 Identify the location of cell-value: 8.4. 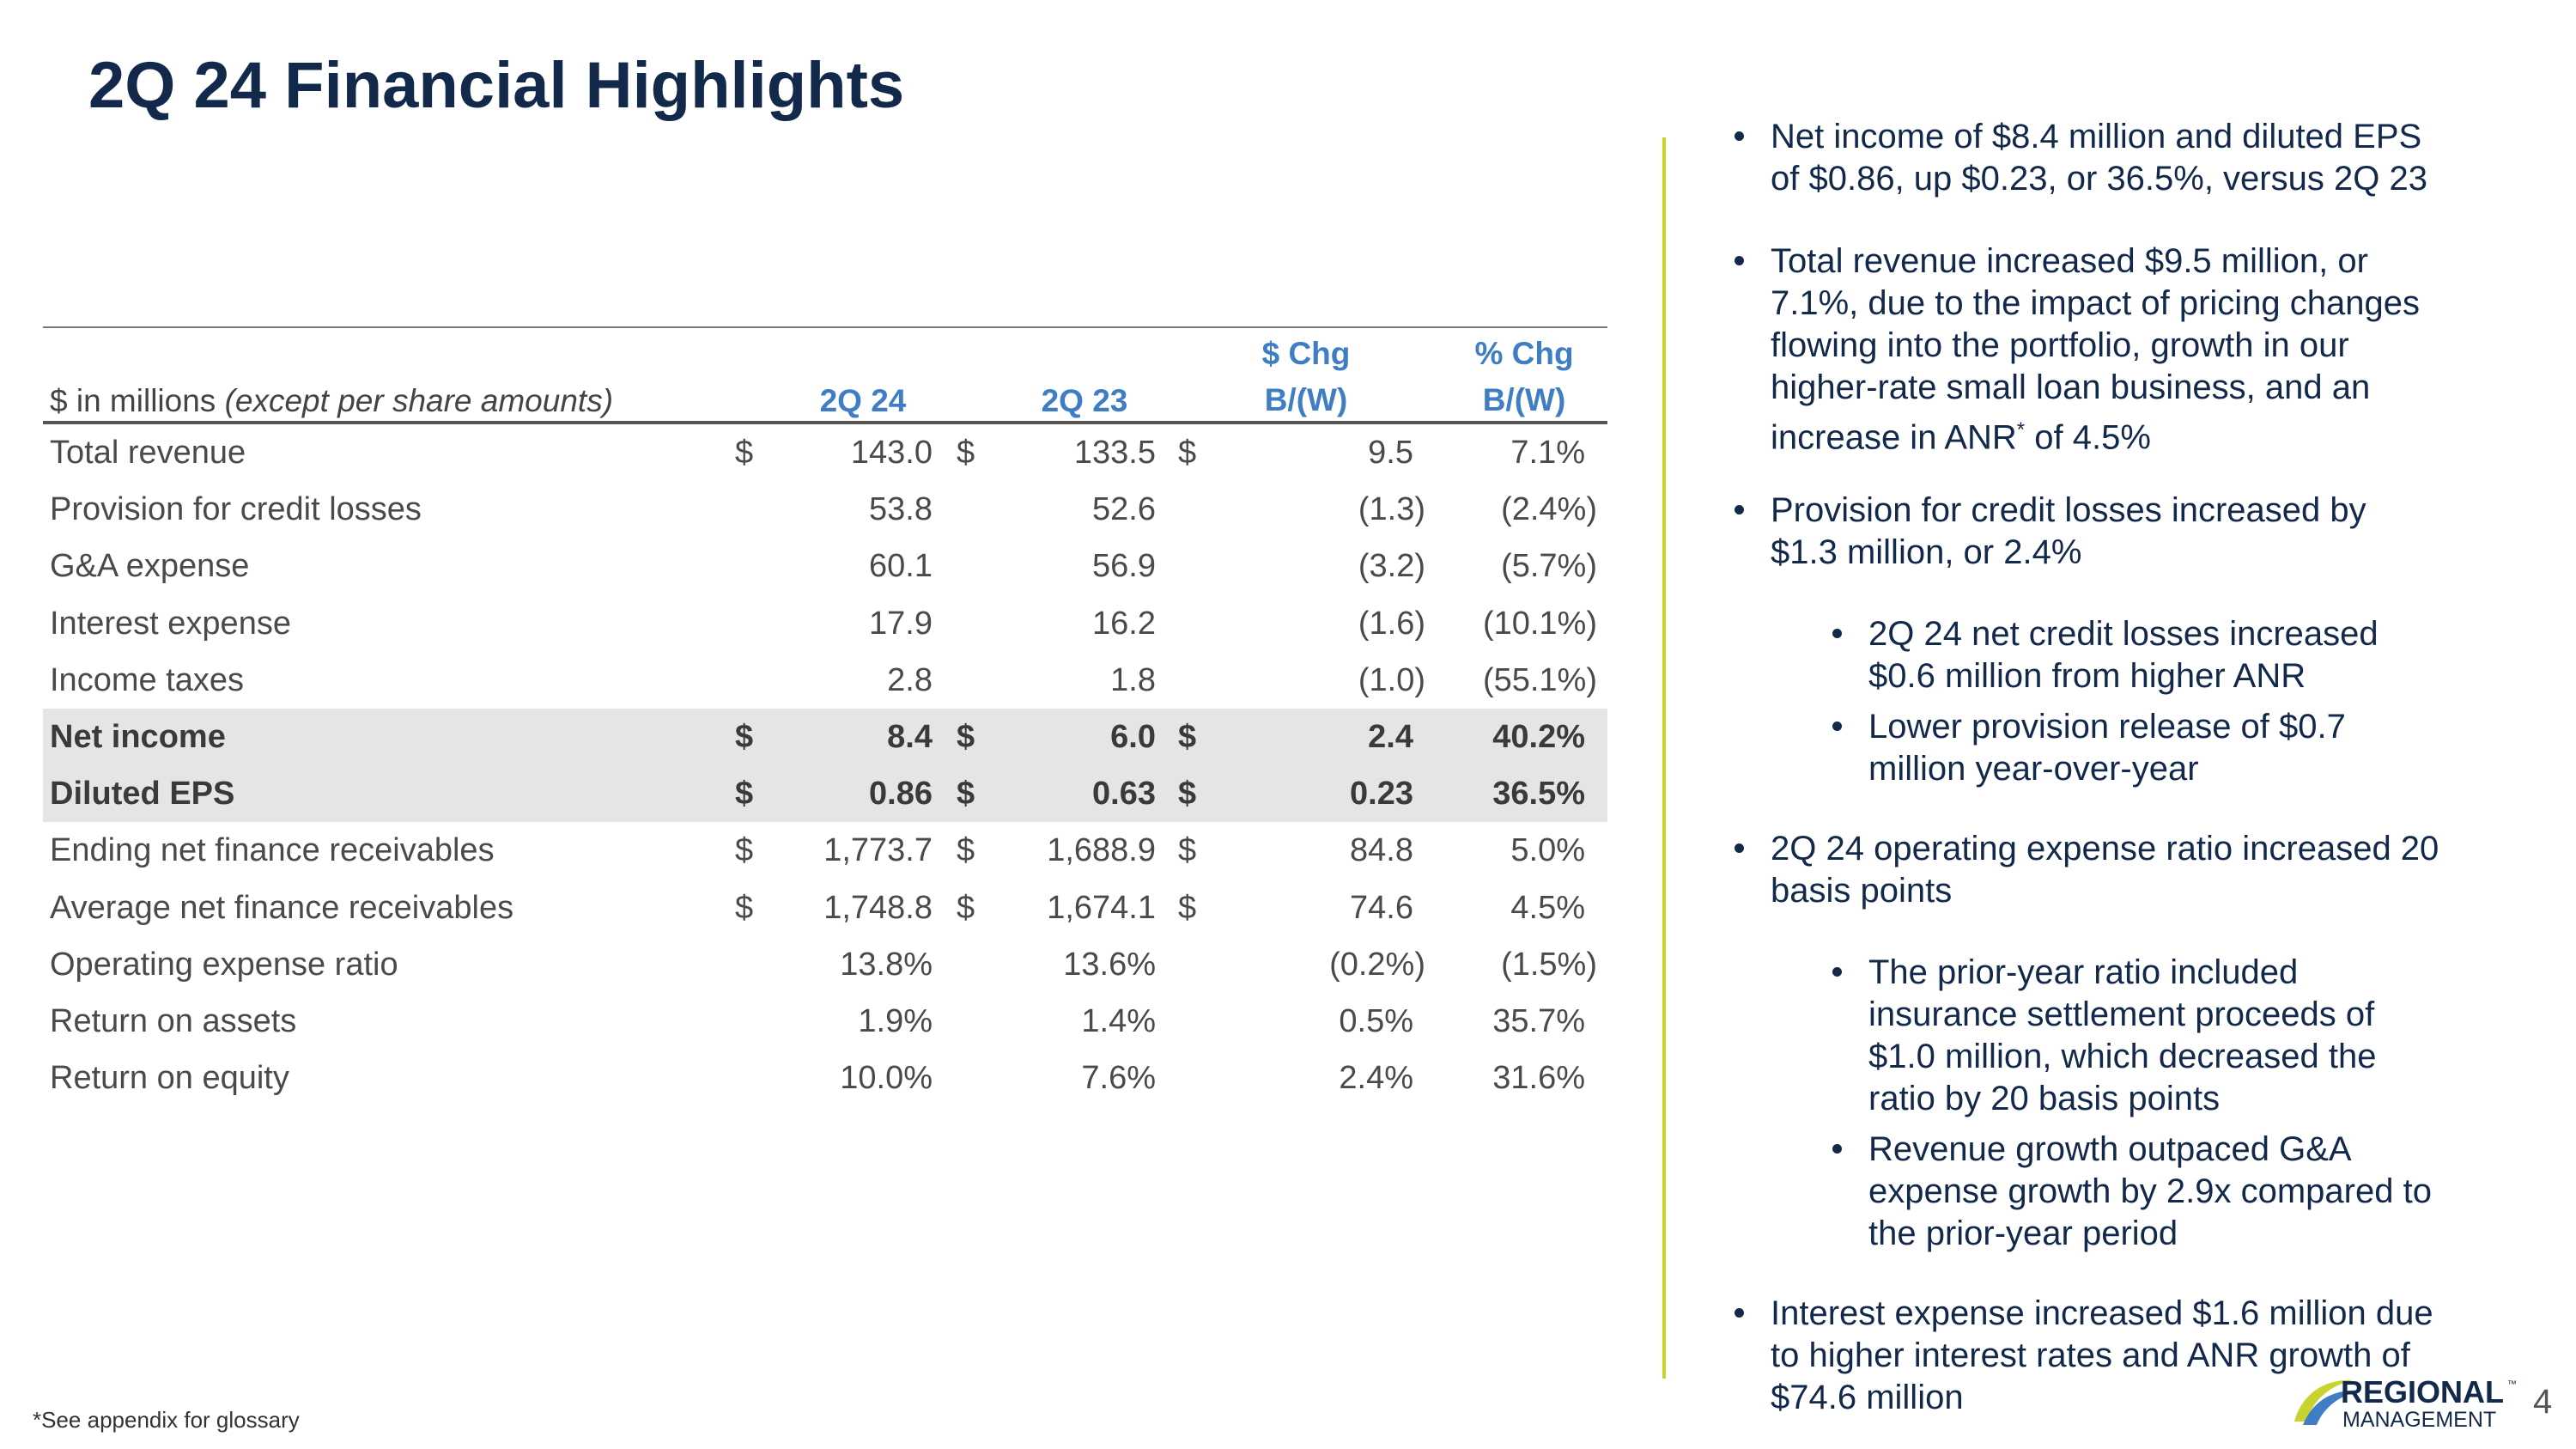
(910, 737).